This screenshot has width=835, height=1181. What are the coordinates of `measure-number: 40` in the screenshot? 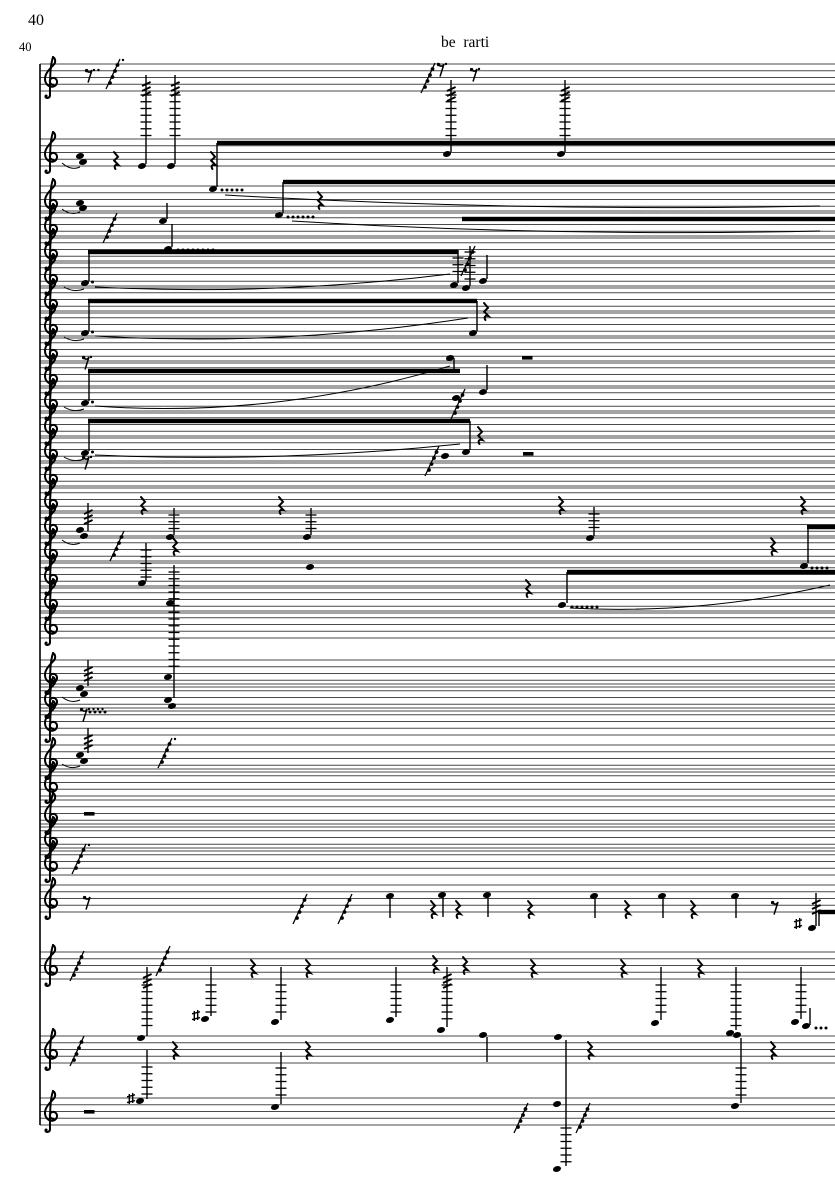 It's located at (25, 47).